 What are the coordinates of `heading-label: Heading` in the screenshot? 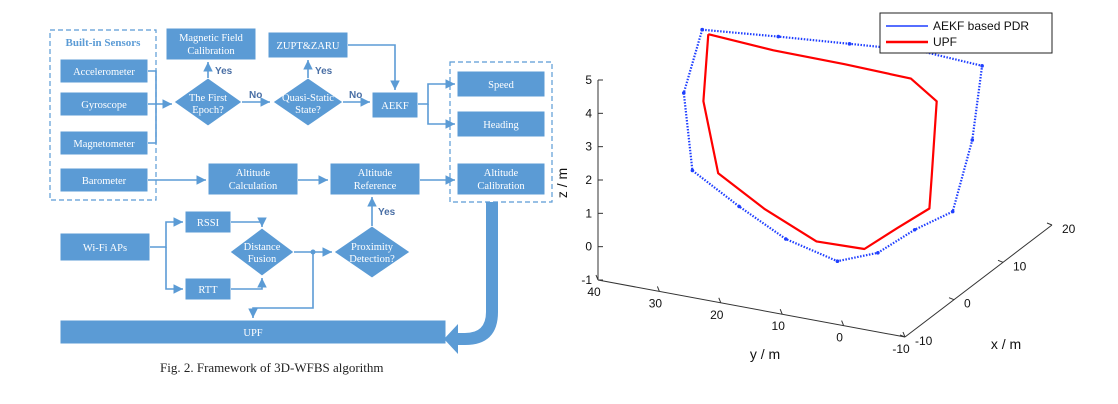 It's located at (501, 125).